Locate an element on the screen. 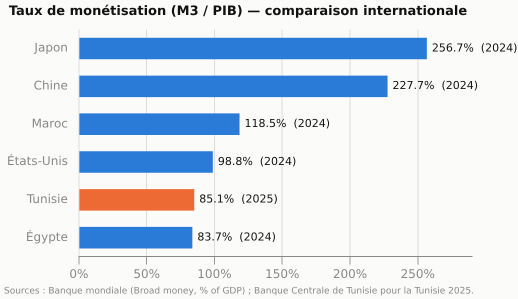  data-label: 118.5% (2024) is located at coordinates (287, 123).